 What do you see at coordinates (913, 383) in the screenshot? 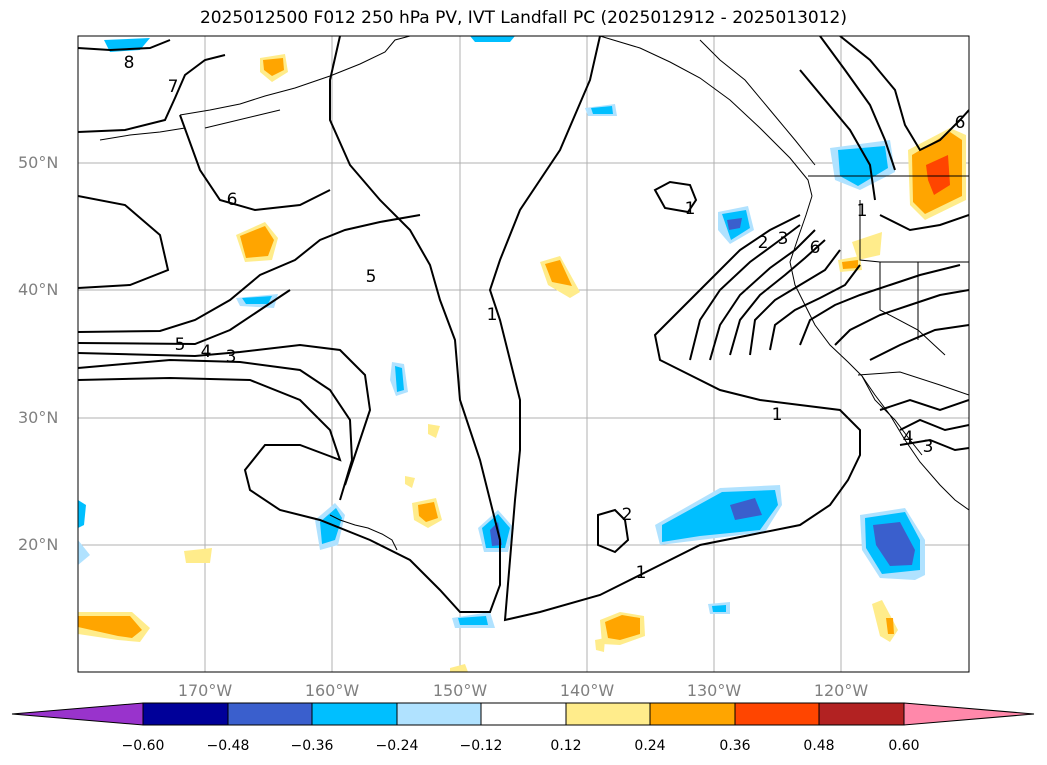
I see `mexico-border` at bounding box center [913, 383].